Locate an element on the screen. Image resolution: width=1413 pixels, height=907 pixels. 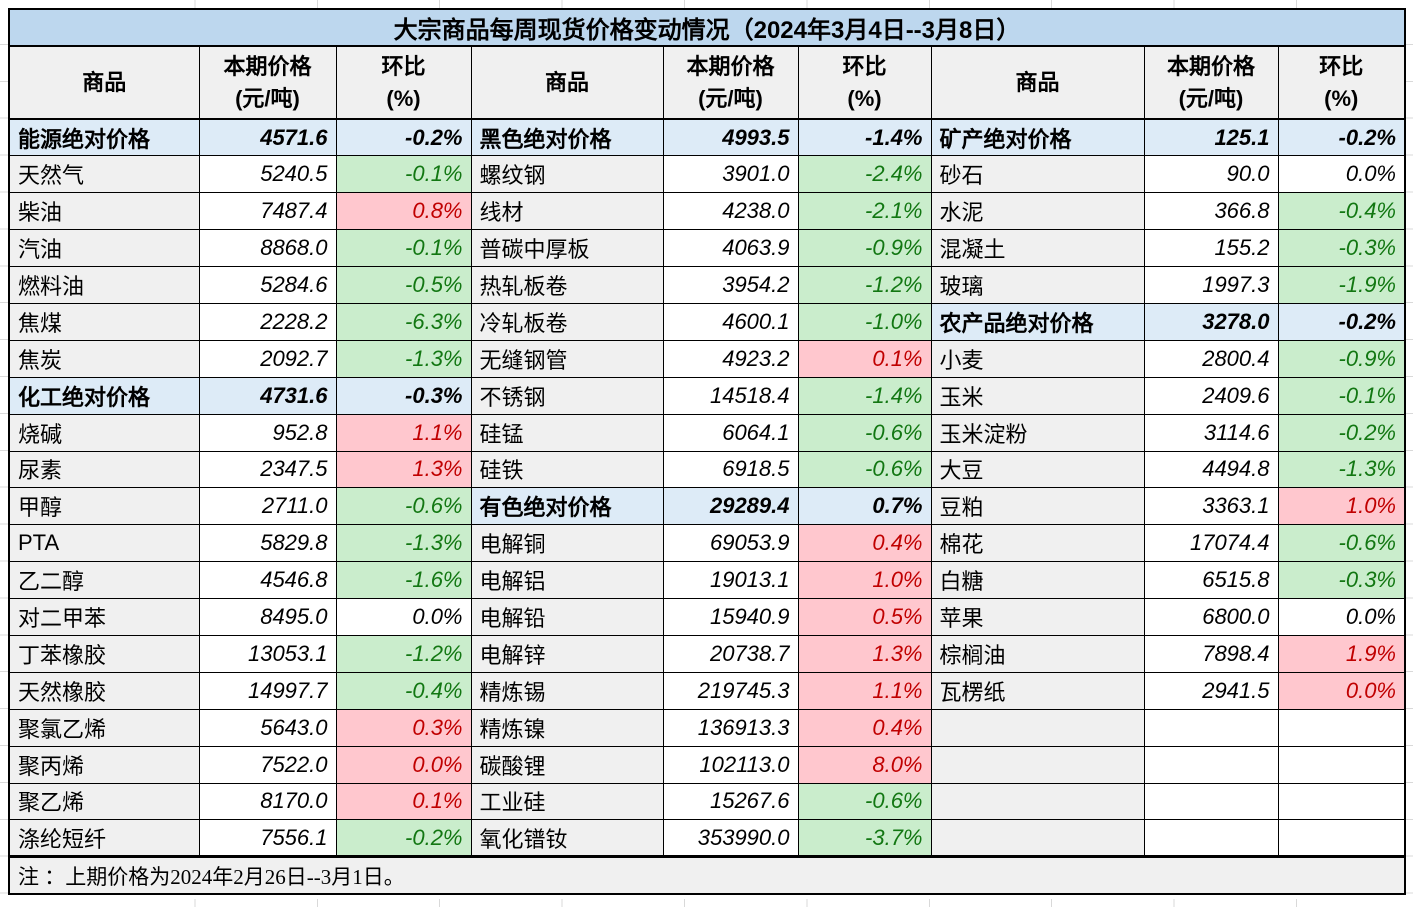
commodity-name-cell: 化工绝对价格 is located at coordinates (104, 395).